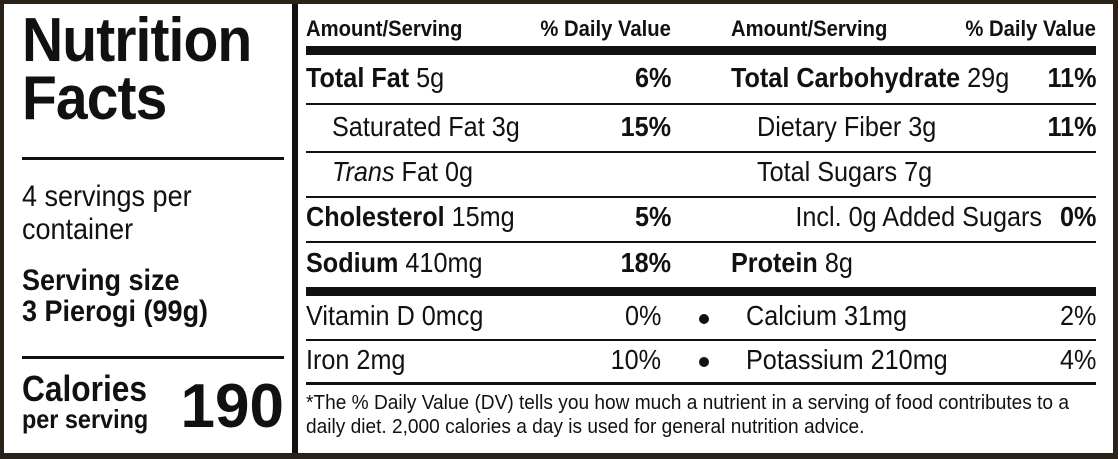  I want to click on nutrient-cholesterol: Cholesterol 15mg, so click(410, 216).